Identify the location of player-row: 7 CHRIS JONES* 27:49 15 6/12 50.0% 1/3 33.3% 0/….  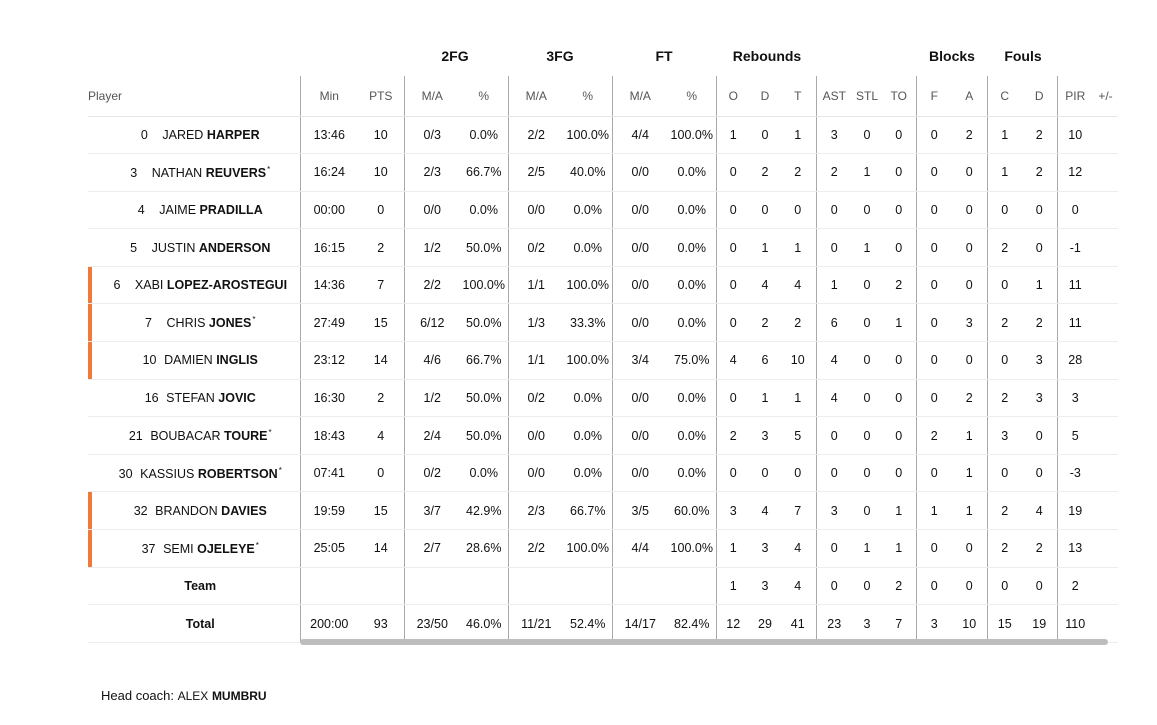
(603, 323).